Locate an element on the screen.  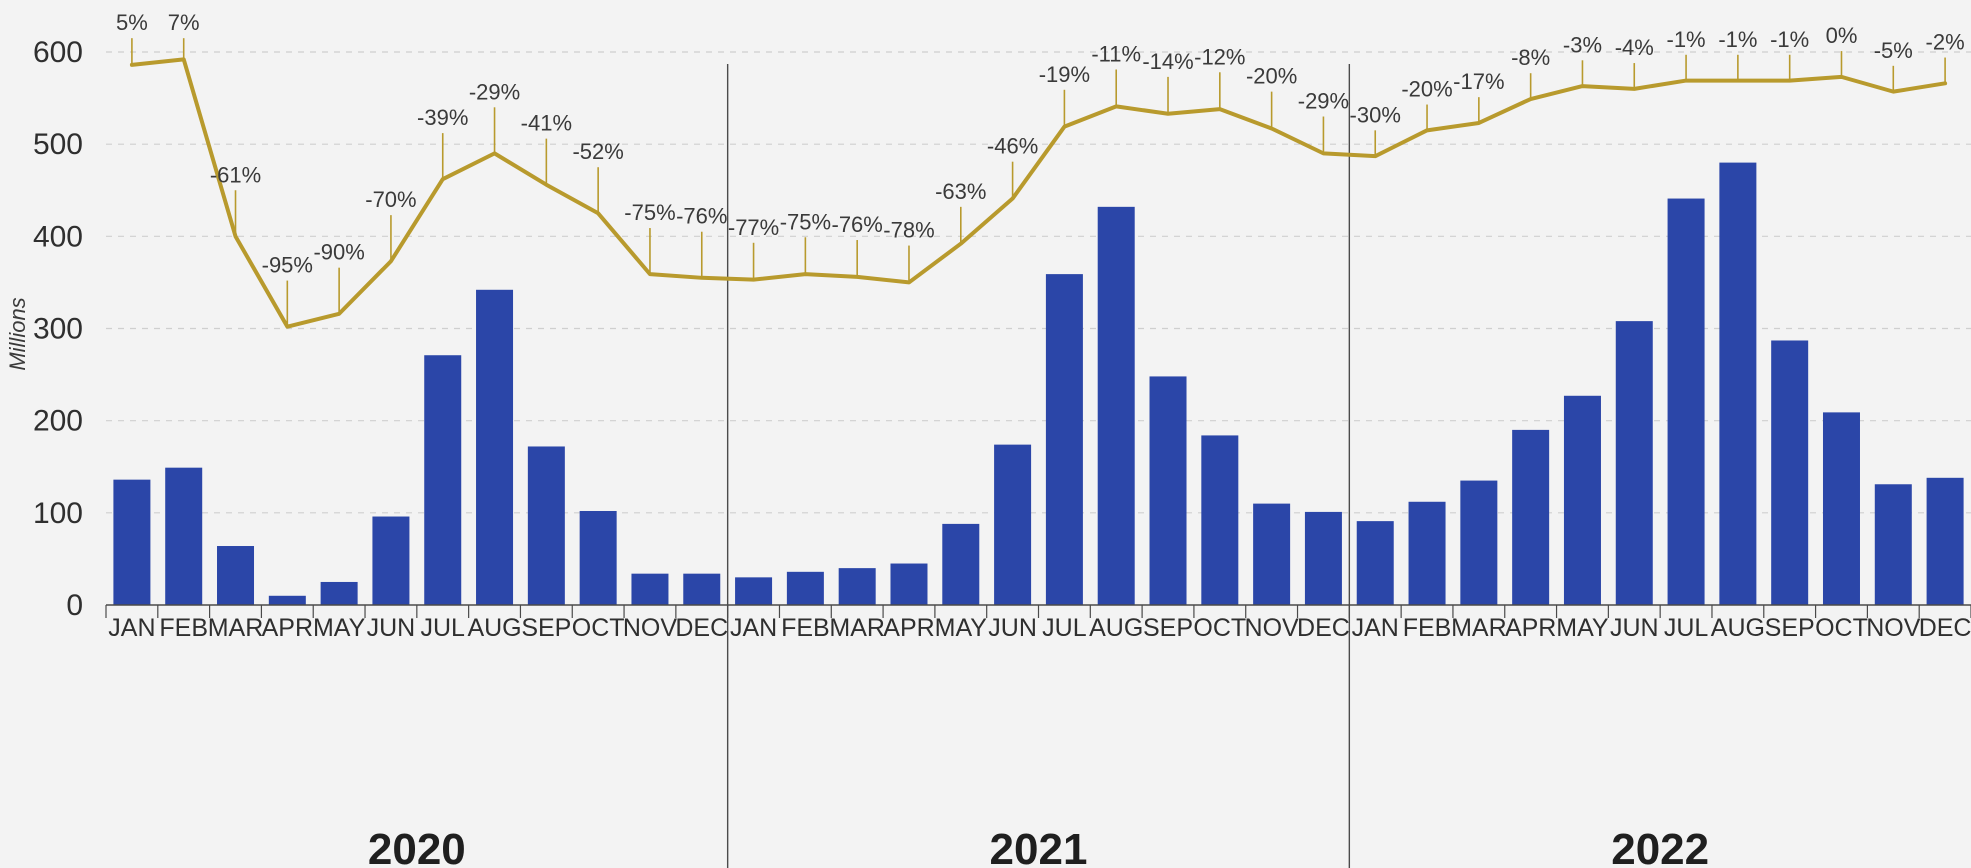
percent-change-label: -2% is located at coordinates (1945, 42).